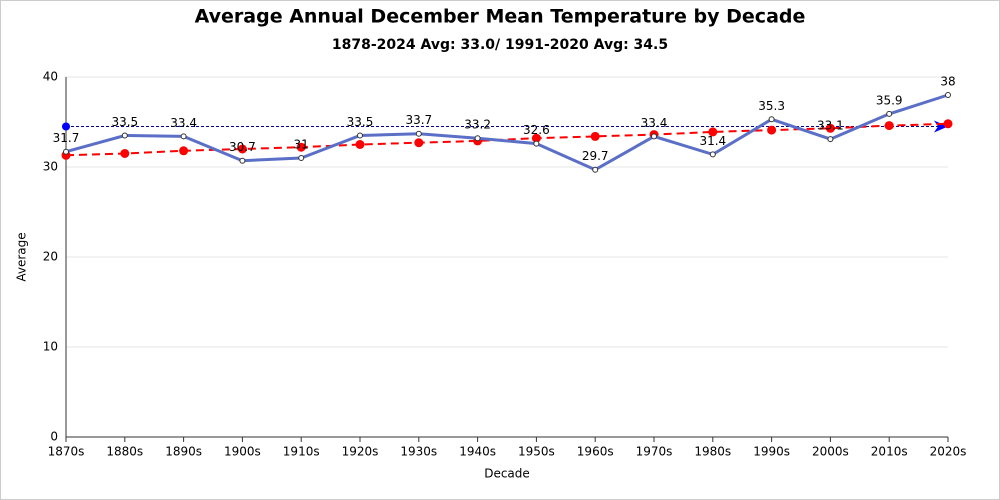 This screenshot has width=1000, height=500. What do you see at coordinates (50, 257) in the screenshot?
I see `y-tick-label: 20` at bounding box center [50, 257].